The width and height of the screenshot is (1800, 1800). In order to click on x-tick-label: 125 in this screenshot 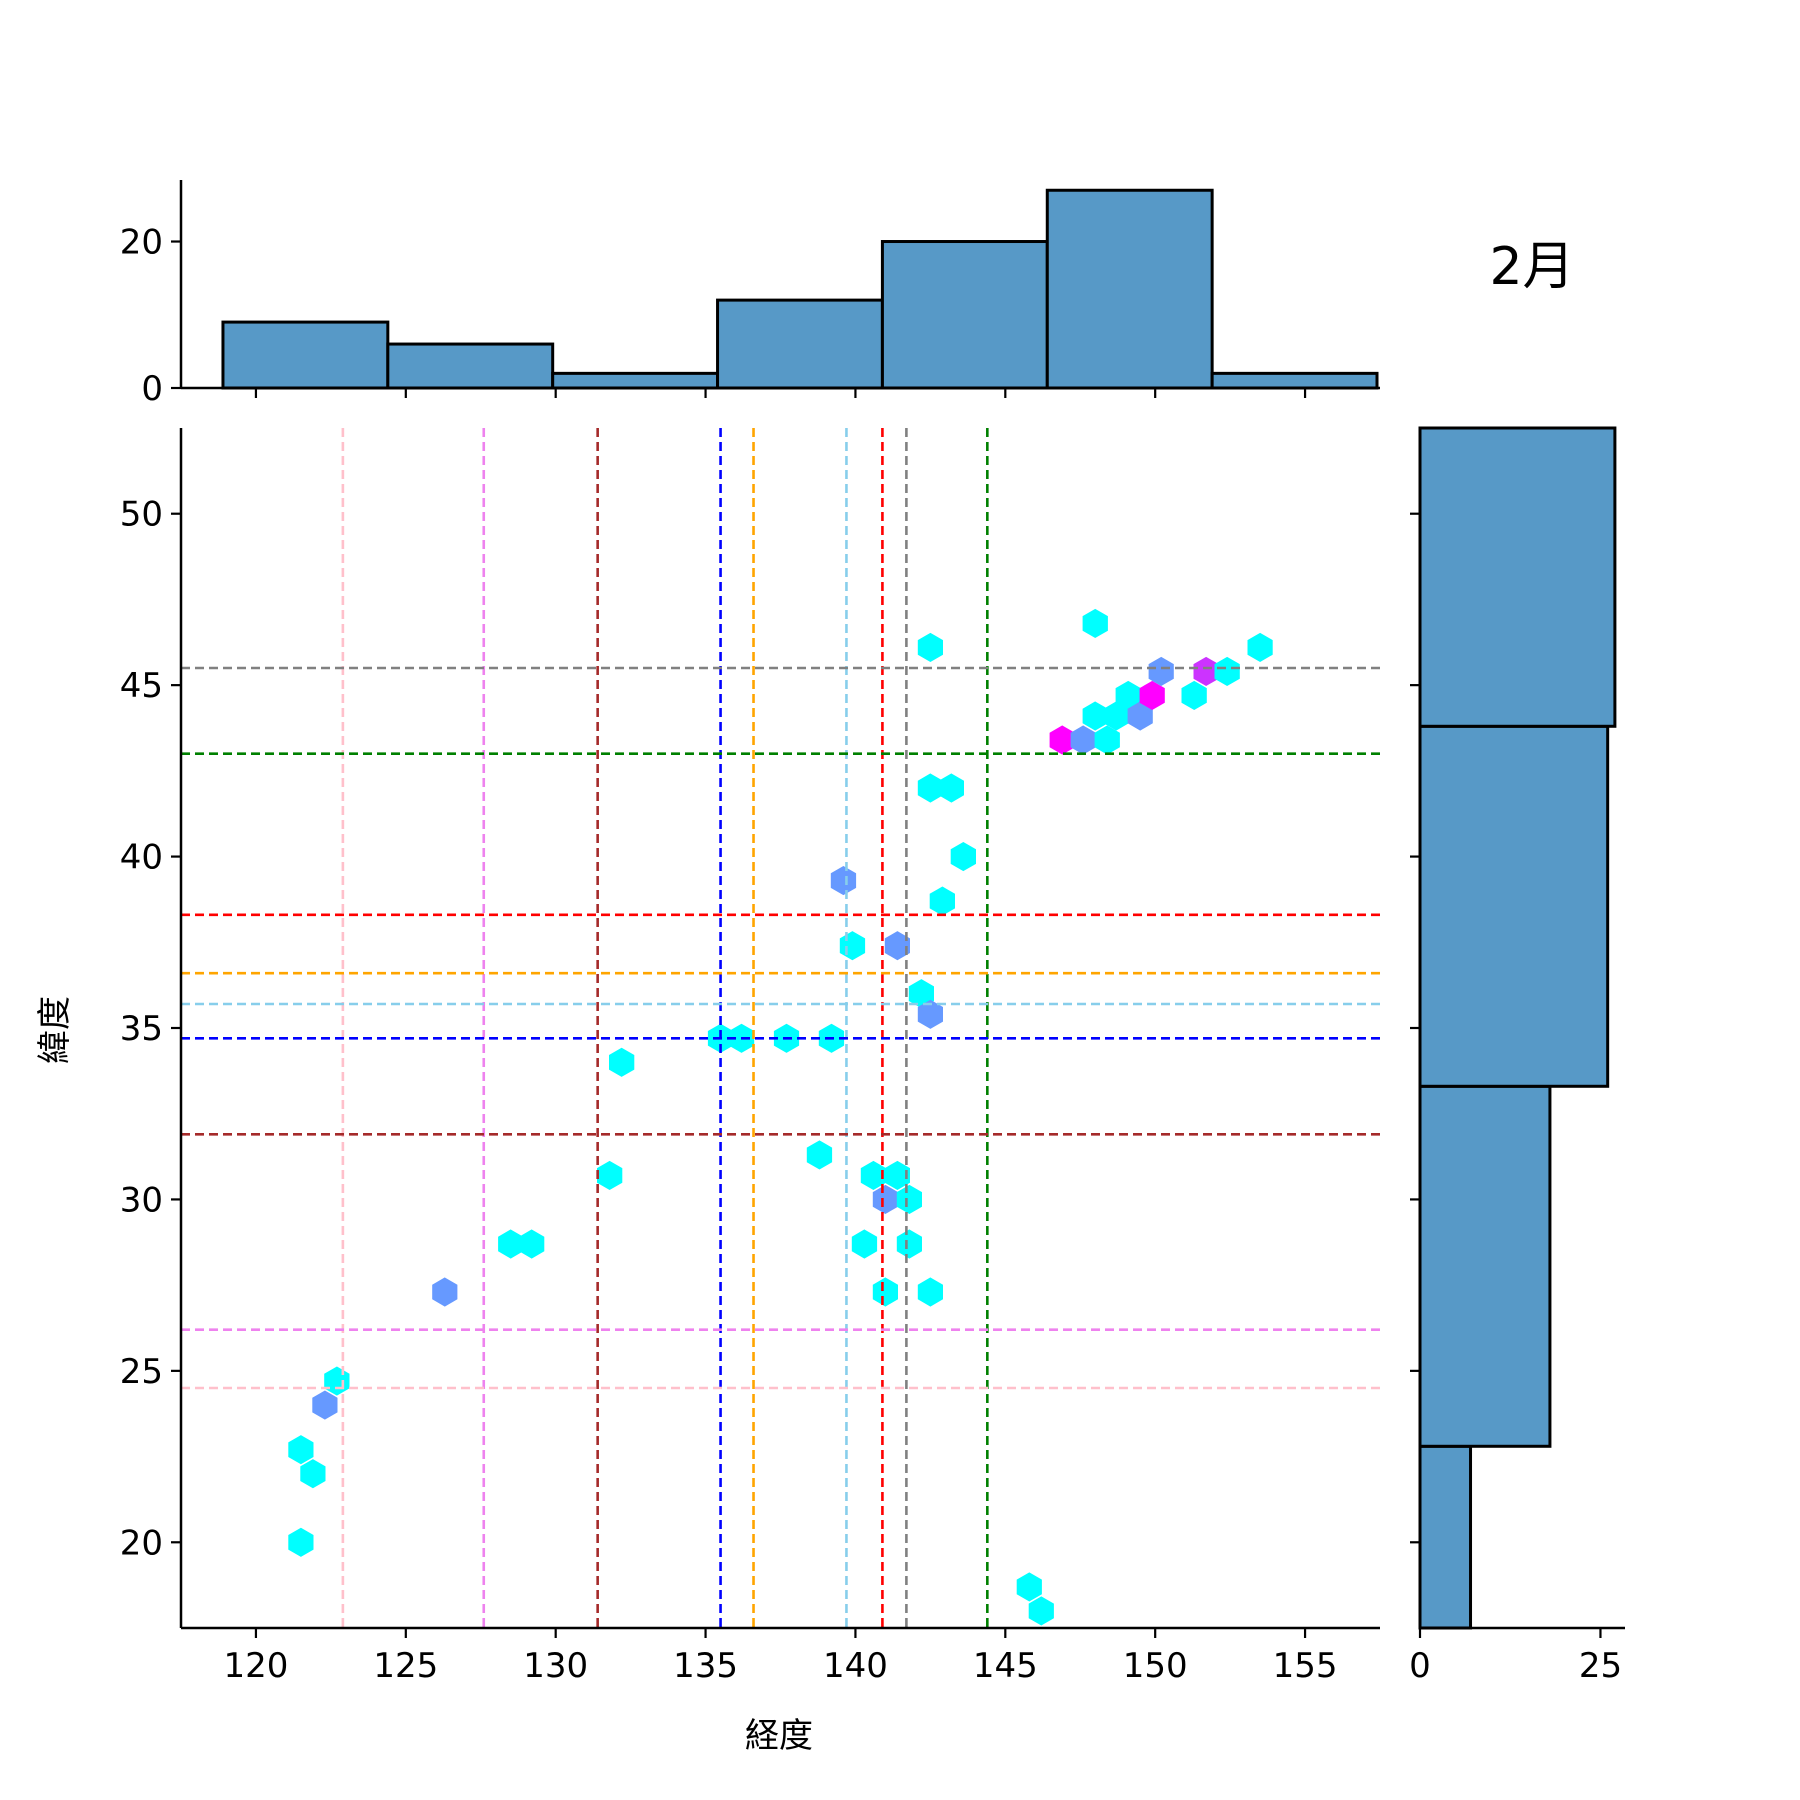, I will do `click(405, 1666)`.